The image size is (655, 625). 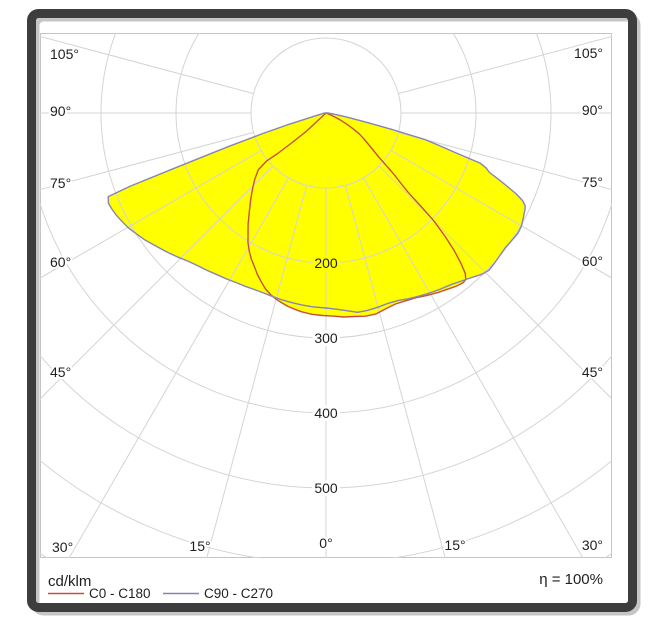 I want to click on ring-tick-label: 400, so click(x=326, y=413).